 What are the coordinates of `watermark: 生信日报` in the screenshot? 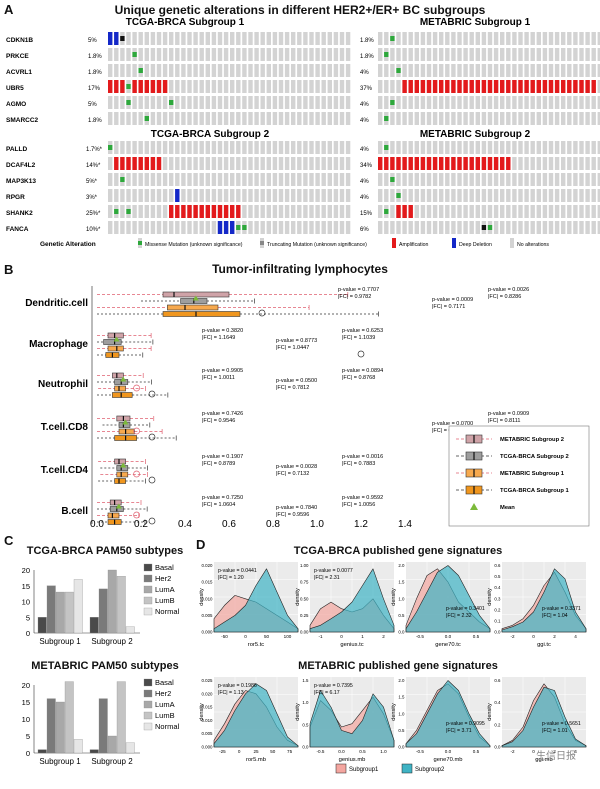 It's located at (556, 755).